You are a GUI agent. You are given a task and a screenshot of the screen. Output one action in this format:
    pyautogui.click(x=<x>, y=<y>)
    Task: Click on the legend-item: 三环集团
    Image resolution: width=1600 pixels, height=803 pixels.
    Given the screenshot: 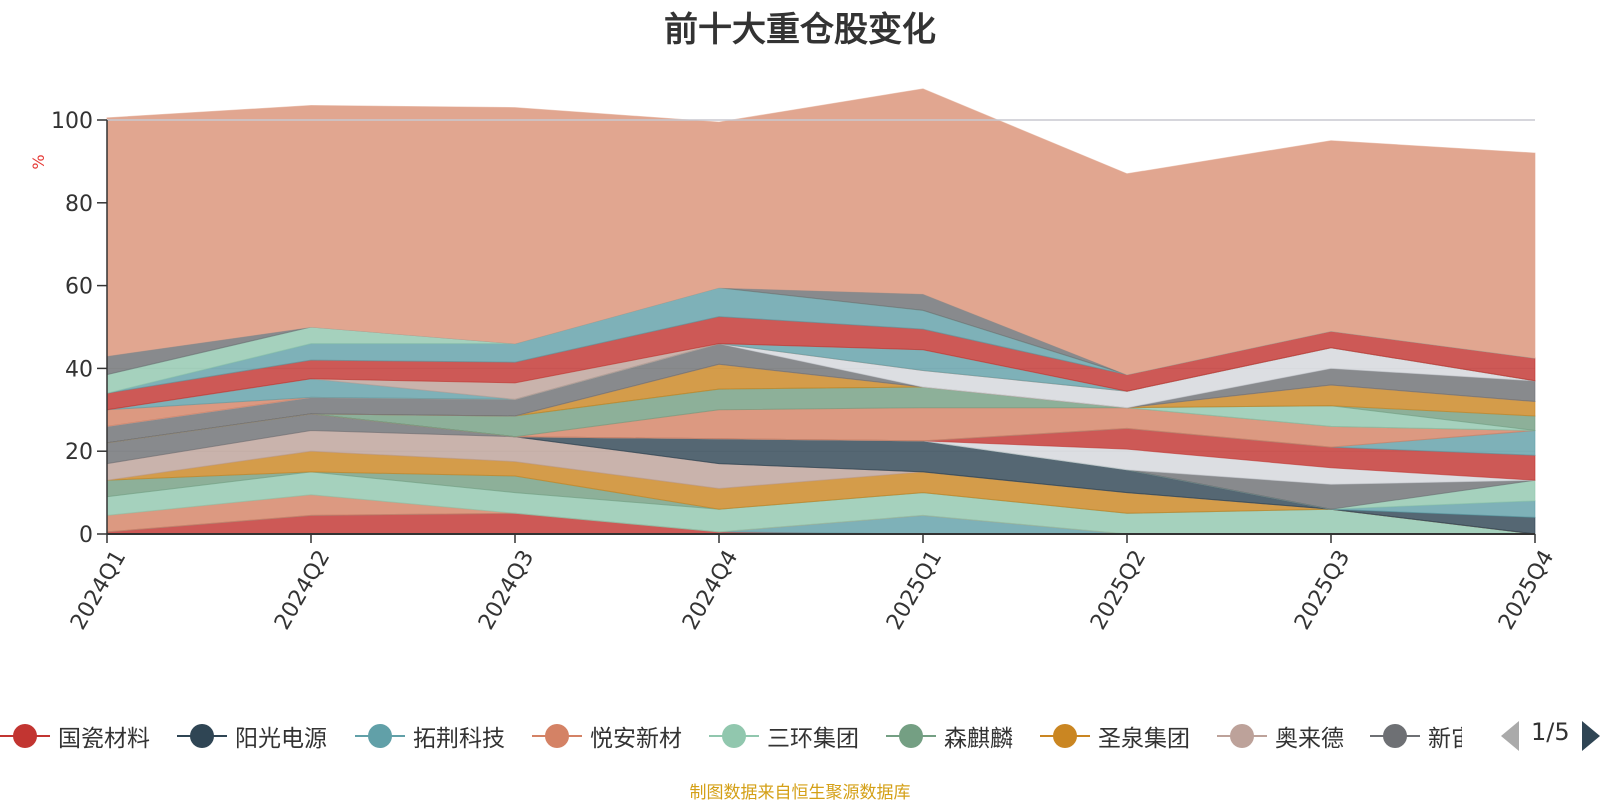 What is the action you would take?
    pyautogui.click(x=784, y=736)
    